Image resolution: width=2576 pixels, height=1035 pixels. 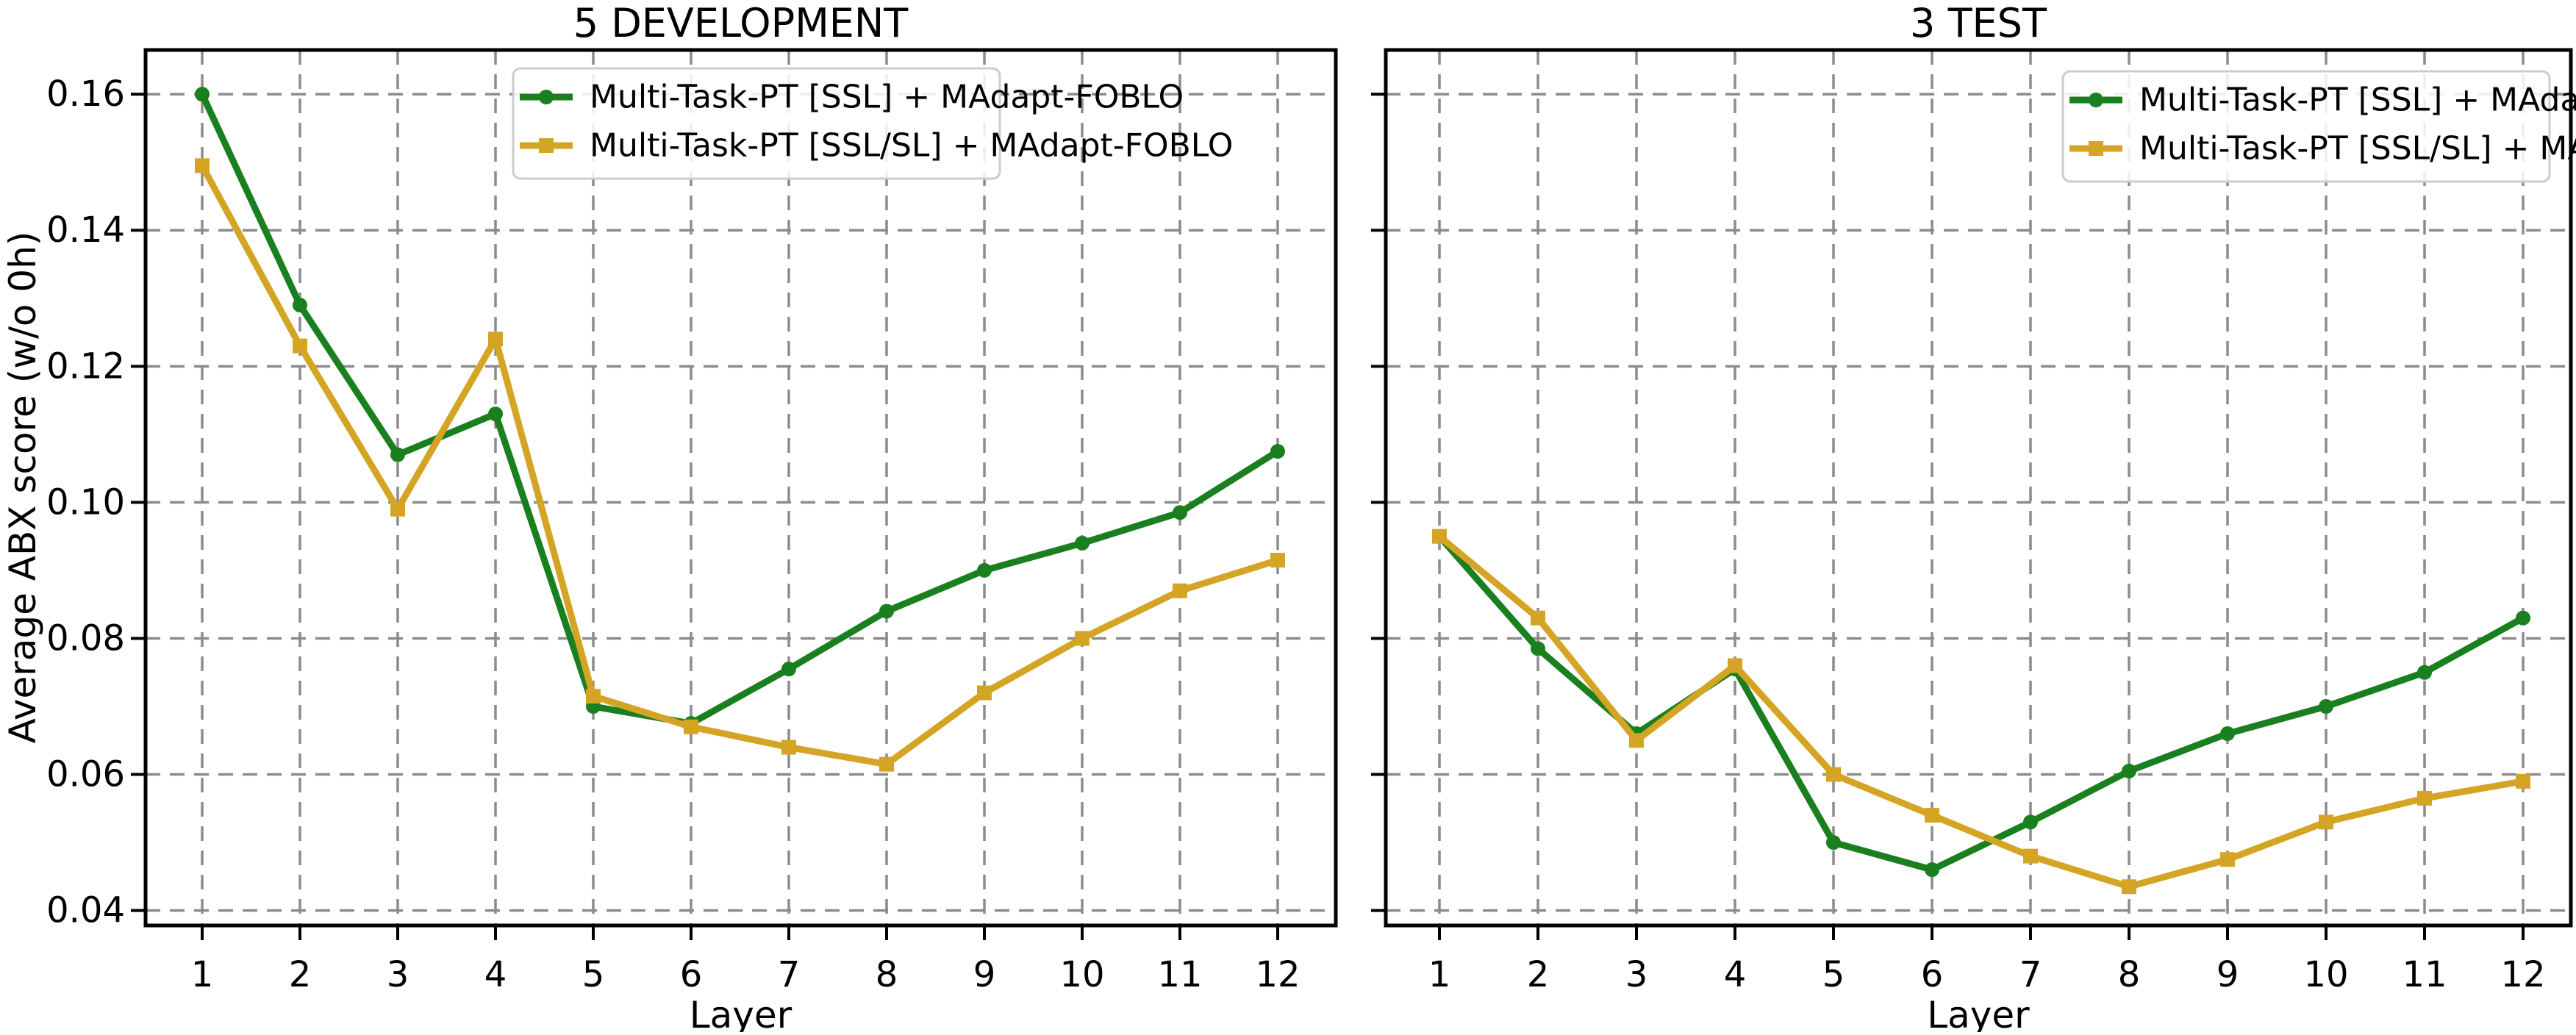 I want to click on legend-label: Multi-Task-PT [SSL] + MAdapt-FOBLO, so click(x=887, y=98).